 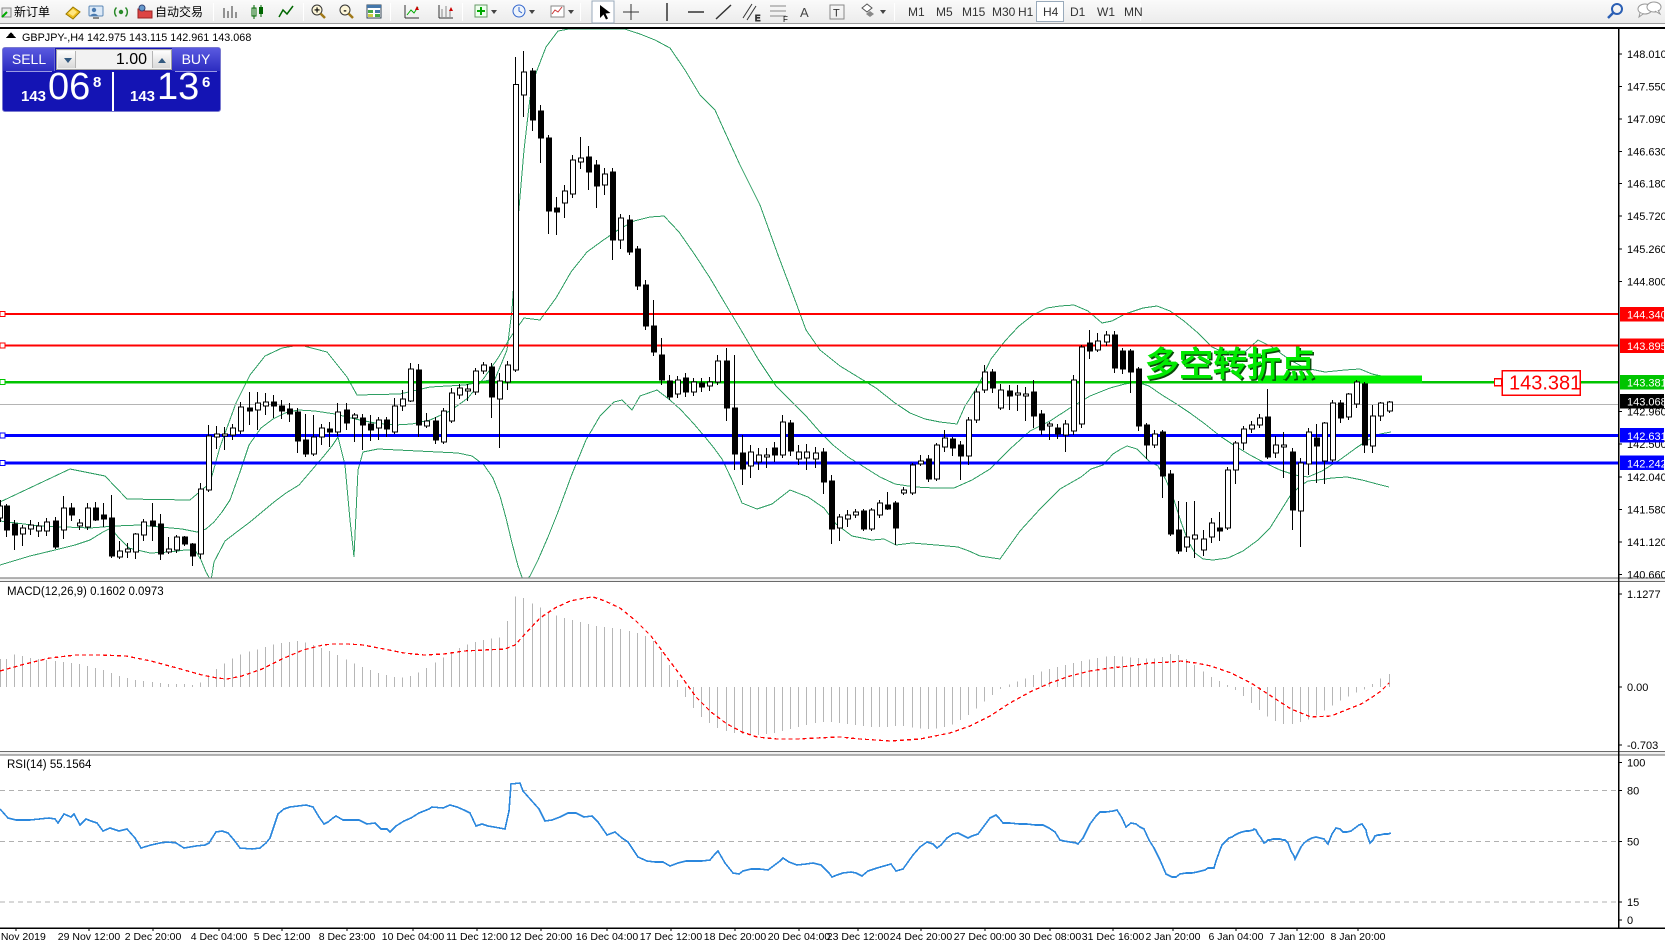 What do you see at coordinates (1646, 543) in the screenshot?
I see `svg-text: 141.120` at bounding box center [1646, 543].